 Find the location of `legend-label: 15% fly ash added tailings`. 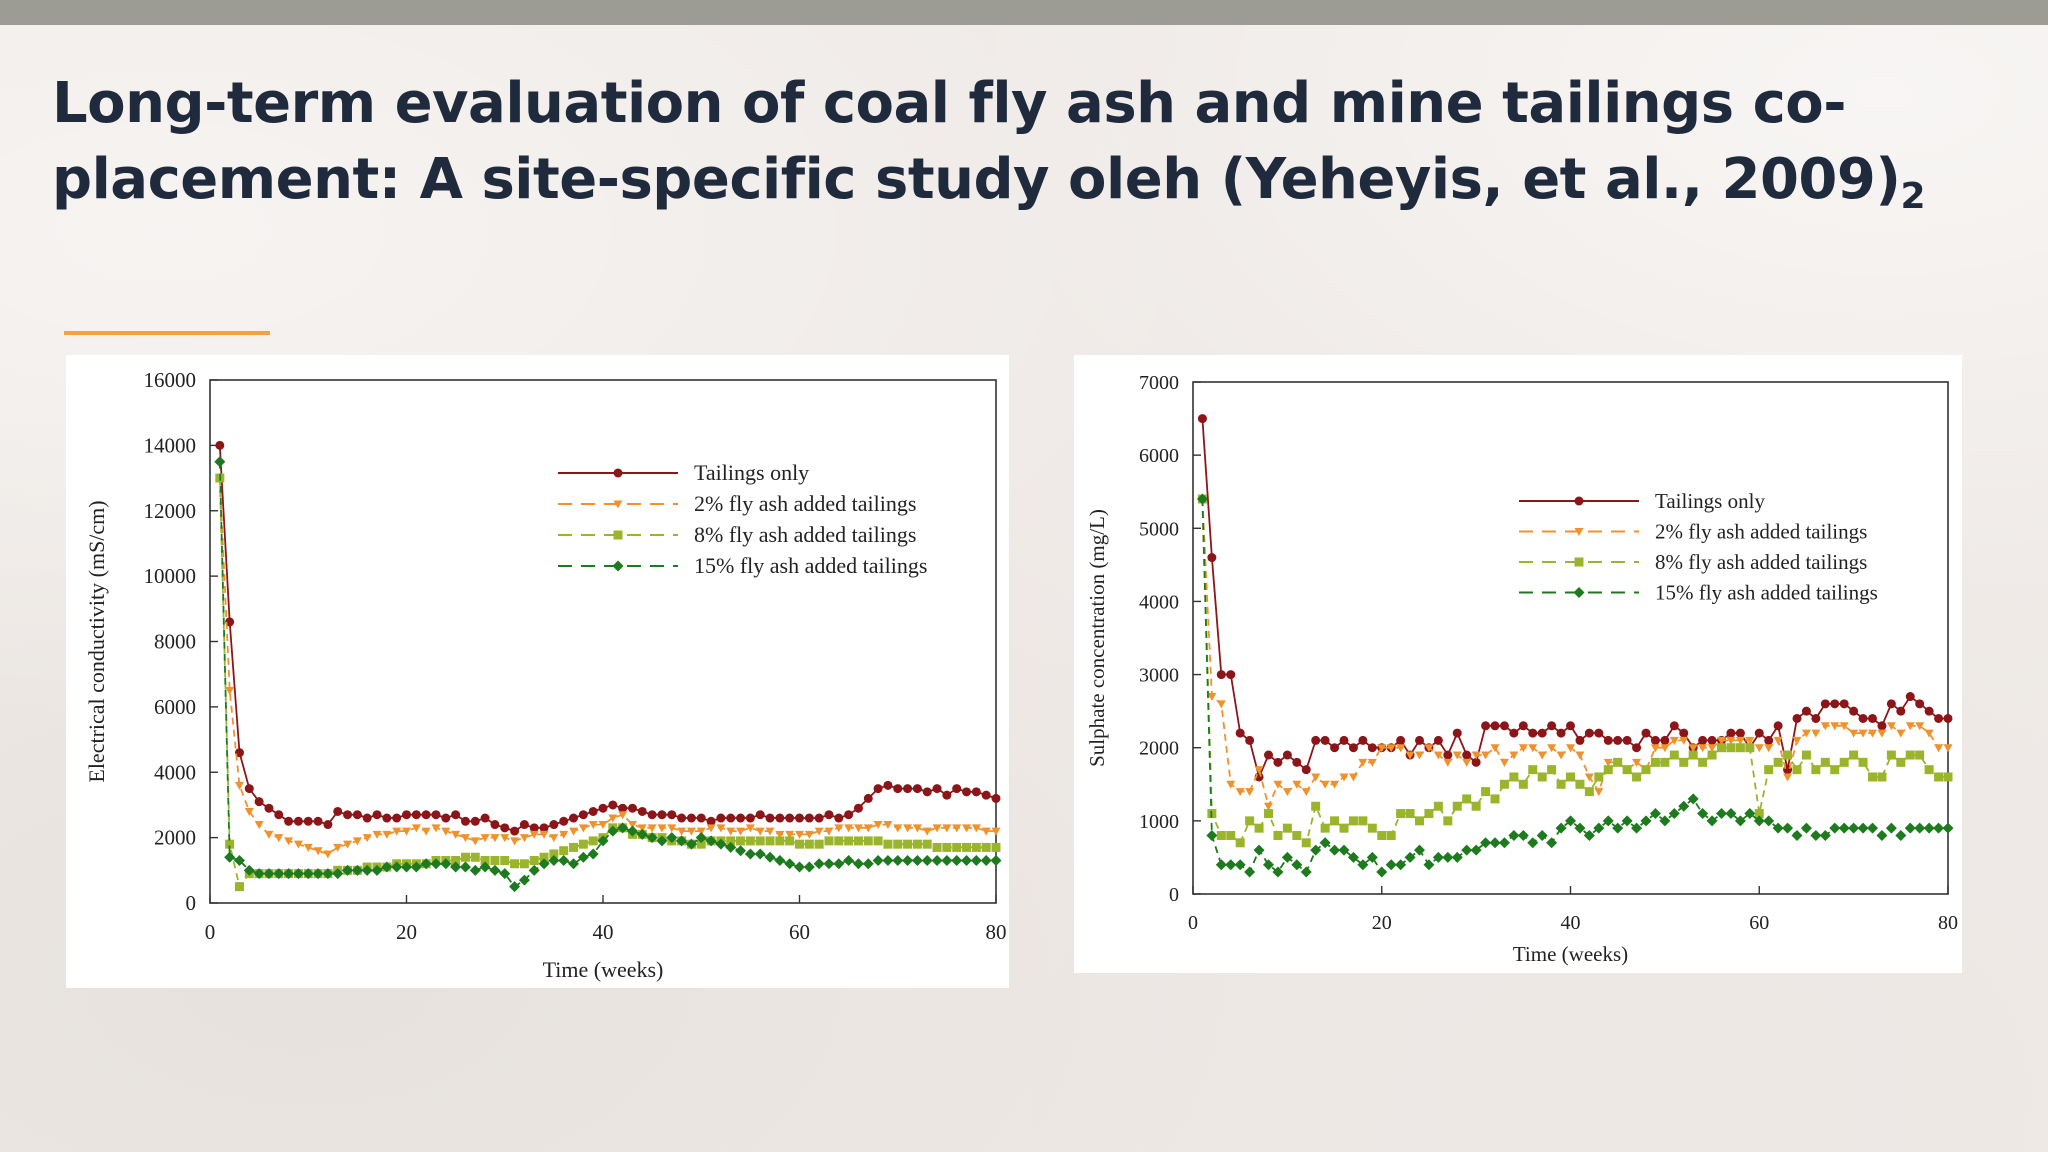

legend-label: 15% fly ash added tailings is located at coordinates (1766, 593).